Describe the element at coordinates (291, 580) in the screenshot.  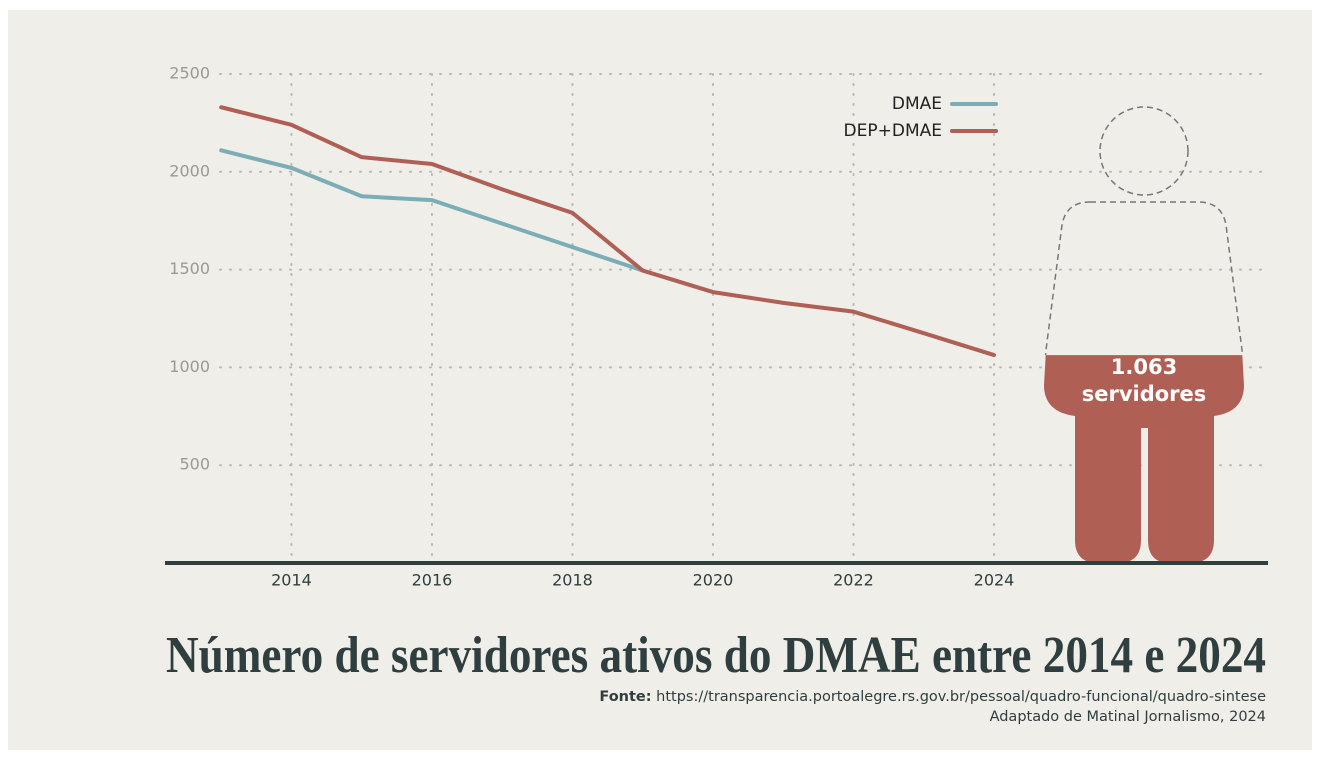
I see `x-tick-label: 2014` at that location.